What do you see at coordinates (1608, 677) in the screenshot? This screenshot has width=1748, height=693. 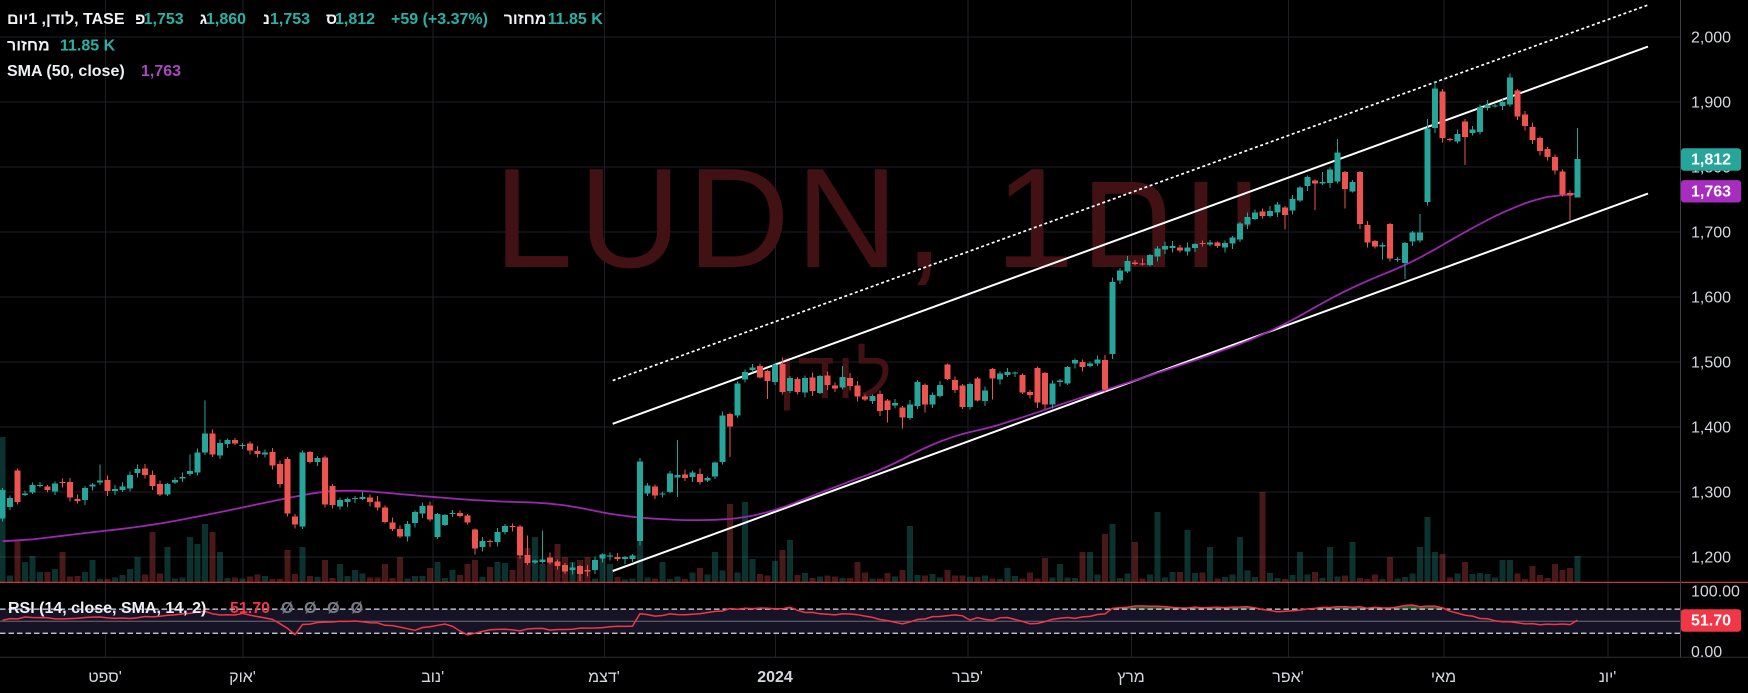 I see `svg-text: יונ'` at bounding box center [1608, 677].